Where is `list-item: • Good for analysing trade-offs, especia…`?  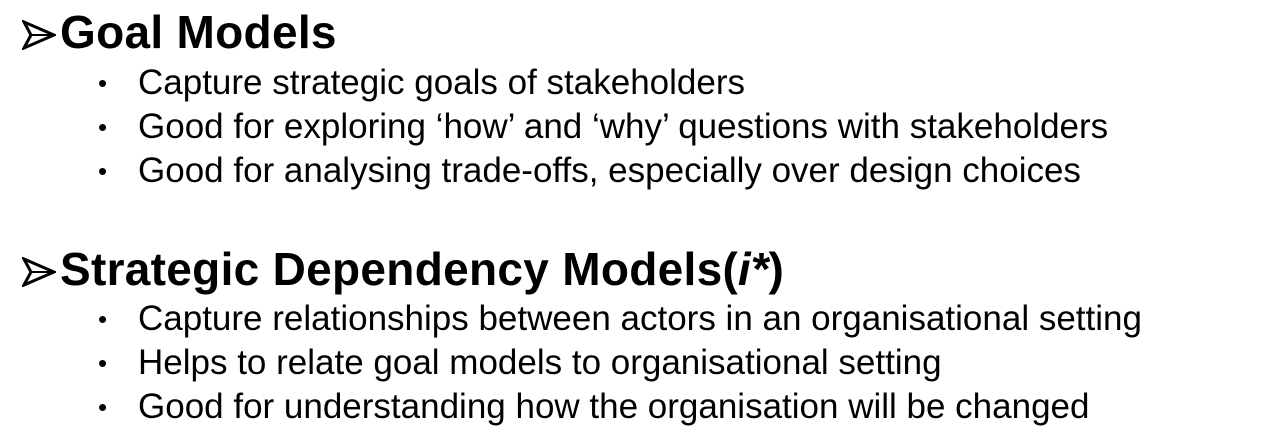
list-item: • Good for analysing trade-offs, especia… is located at coordinates (685, 172).